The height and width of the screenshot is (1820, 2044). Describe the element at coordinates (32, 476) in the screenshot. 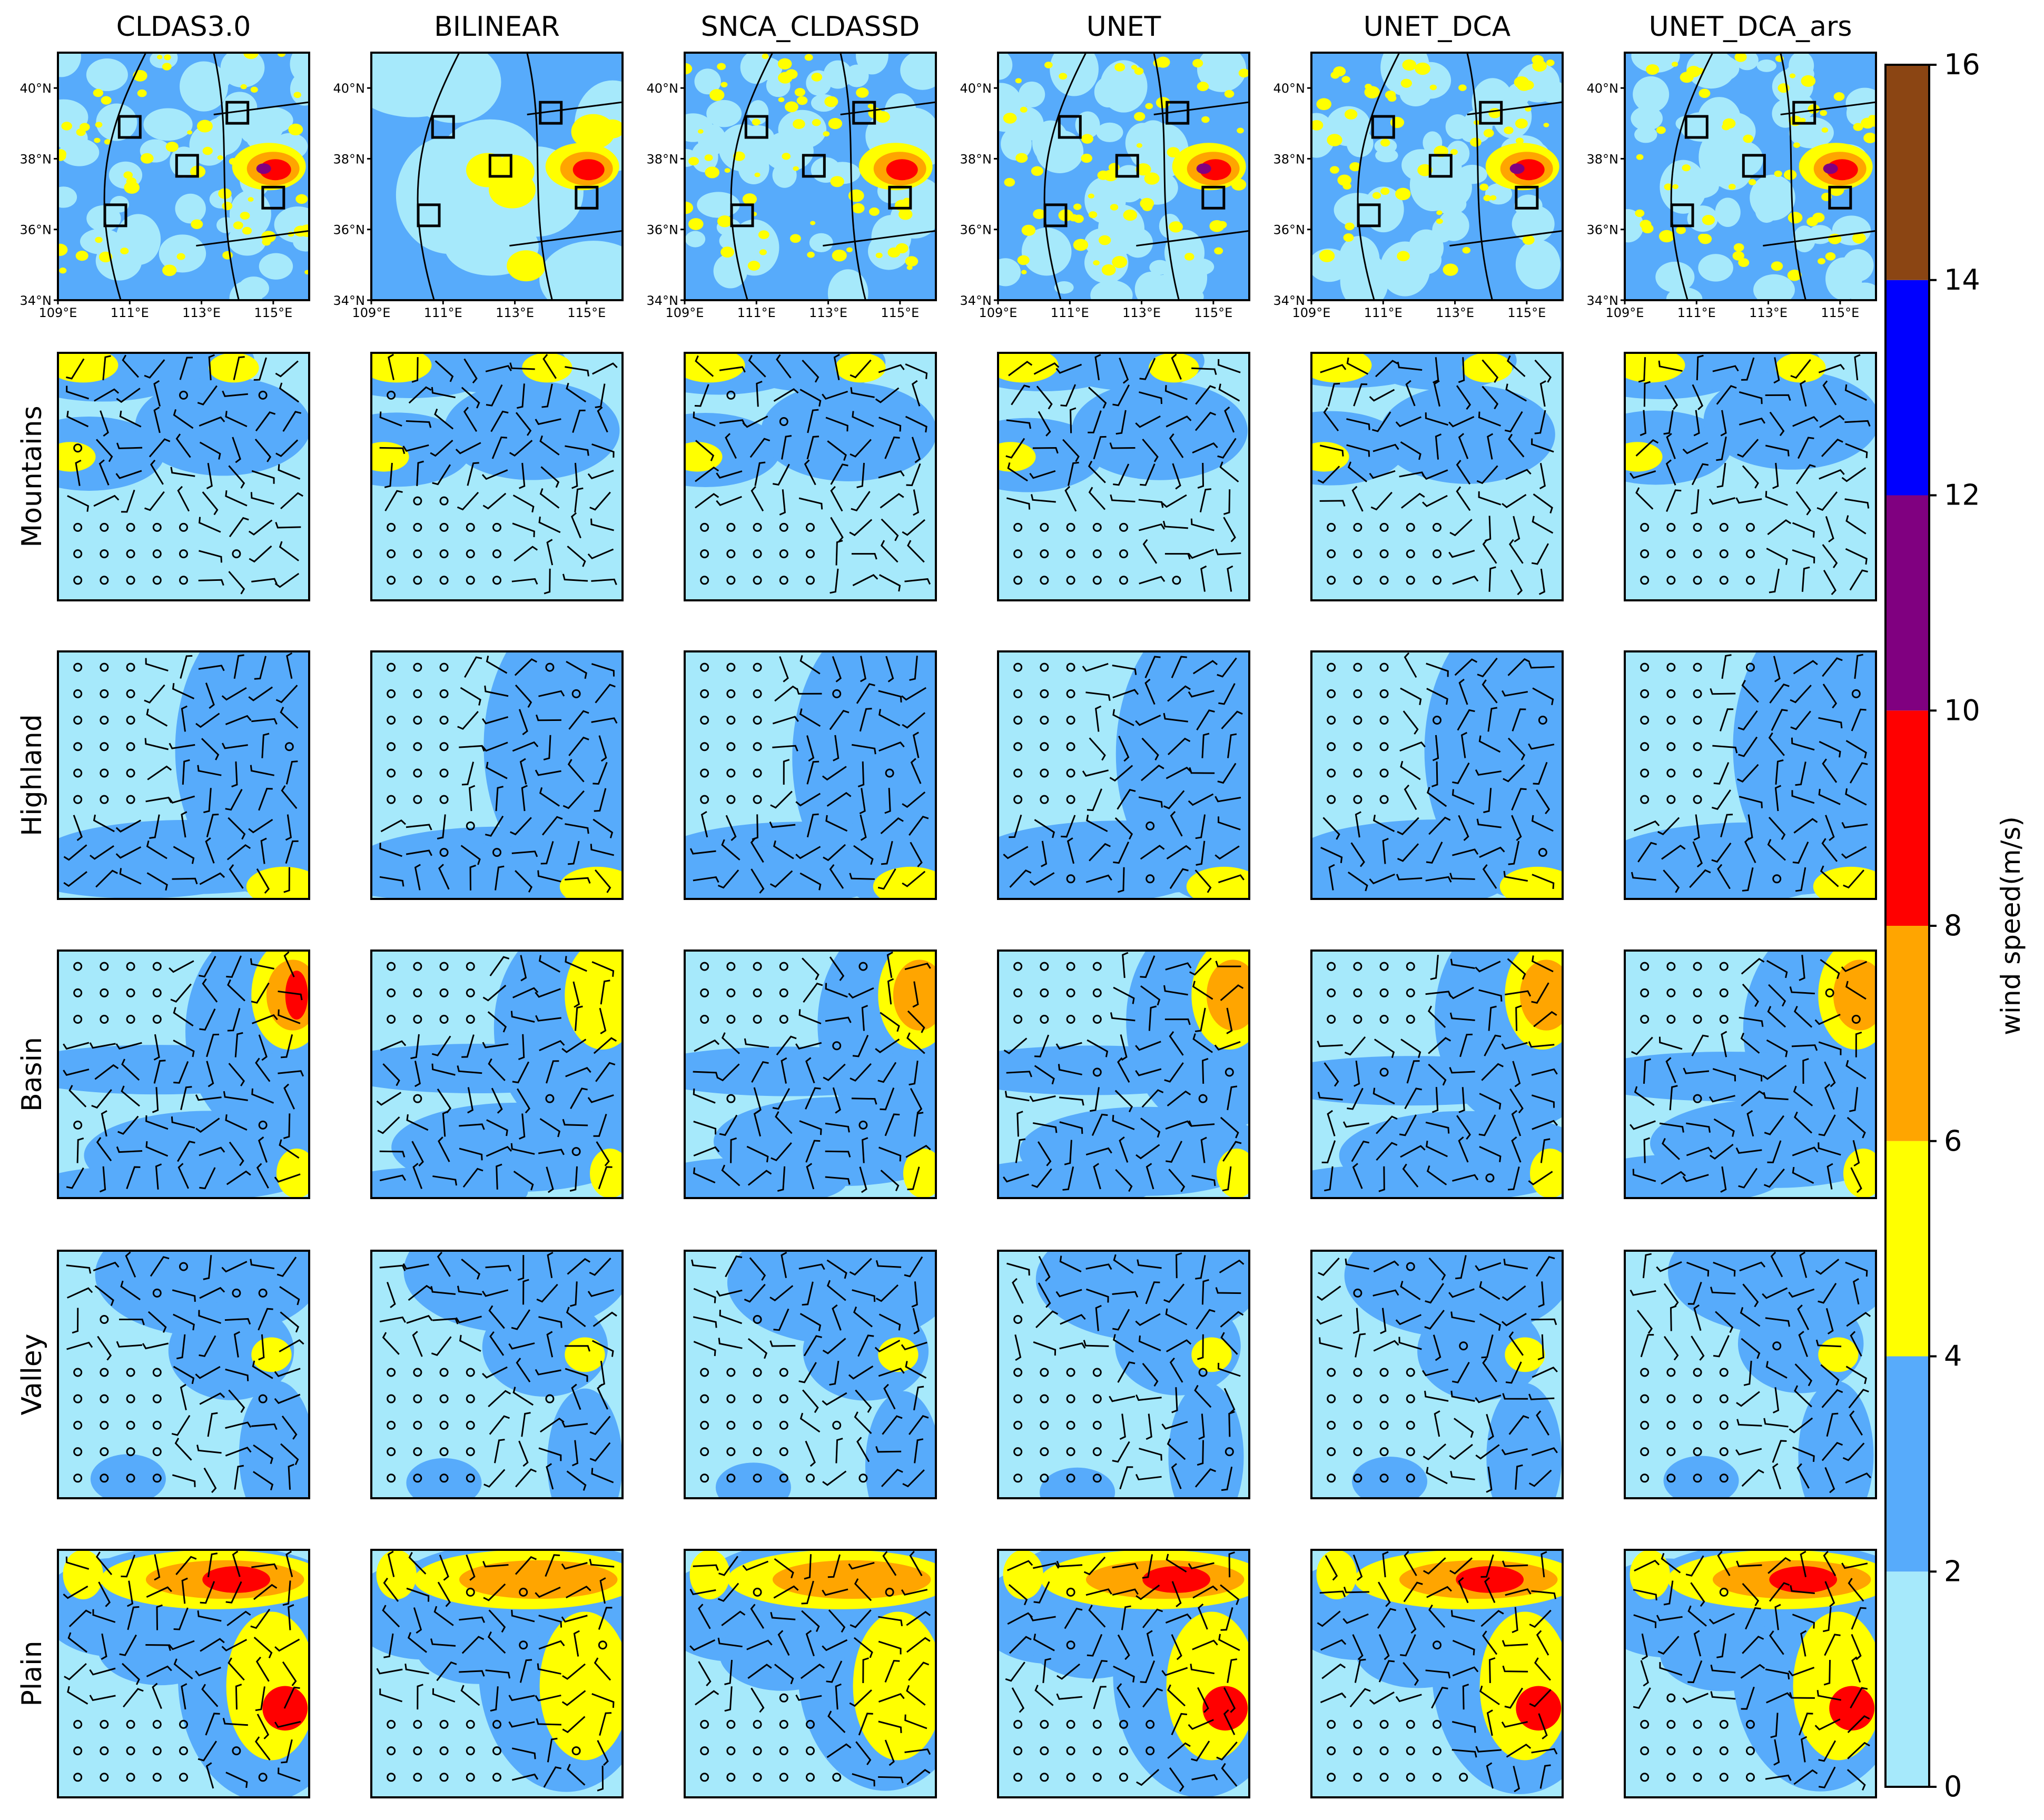

I see `row-title: Mountains` at that location.